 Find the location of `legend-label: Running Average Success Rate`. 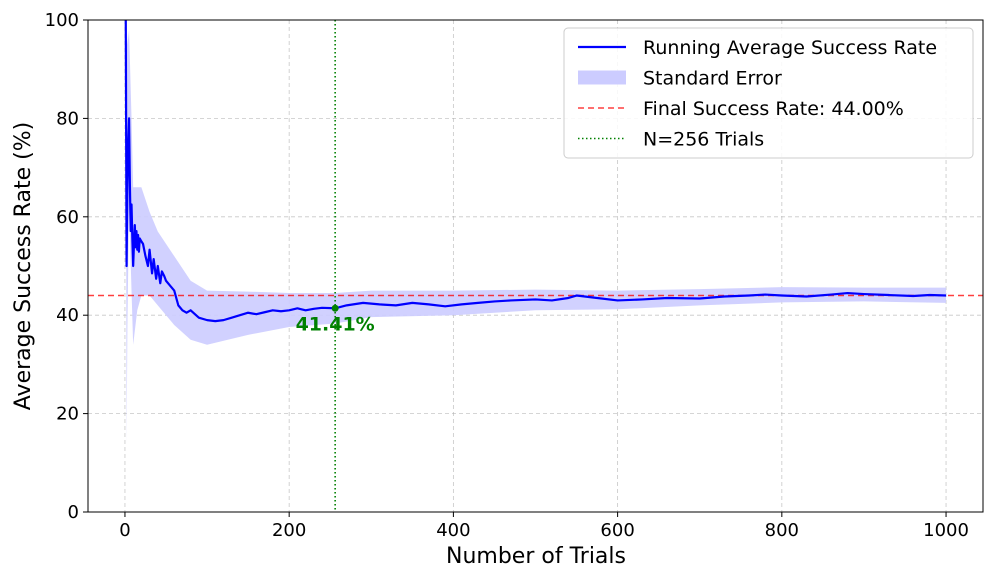

legend-label: Running Average Success Rate is located at coordinates (790, 48).